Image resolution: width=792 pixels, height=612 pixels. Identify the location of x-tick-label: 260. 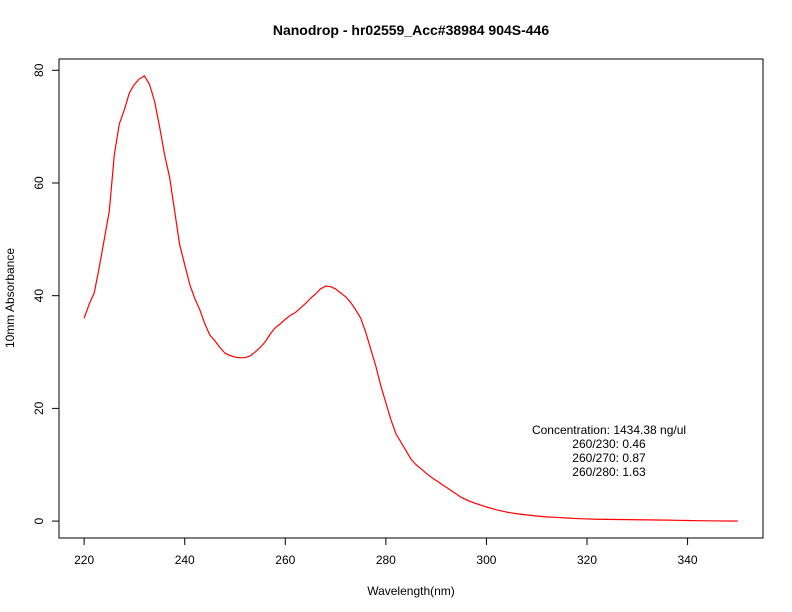
(285, 560).